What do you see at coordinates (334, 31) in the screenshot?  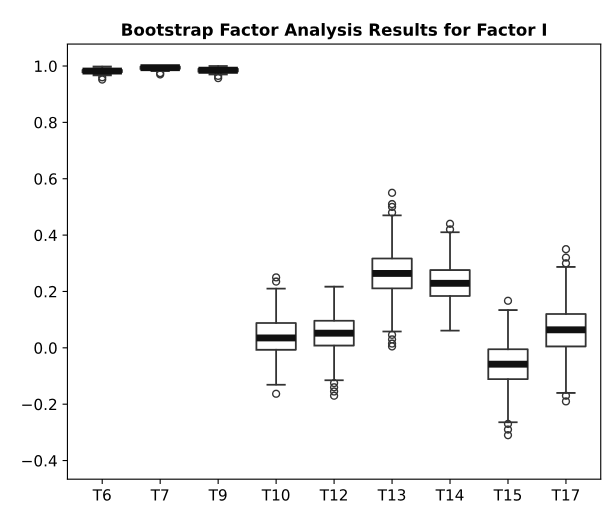 I see `chart-title: Bootstrap Factor Analysis Results for Factor I` at bounding box center [334, 31].